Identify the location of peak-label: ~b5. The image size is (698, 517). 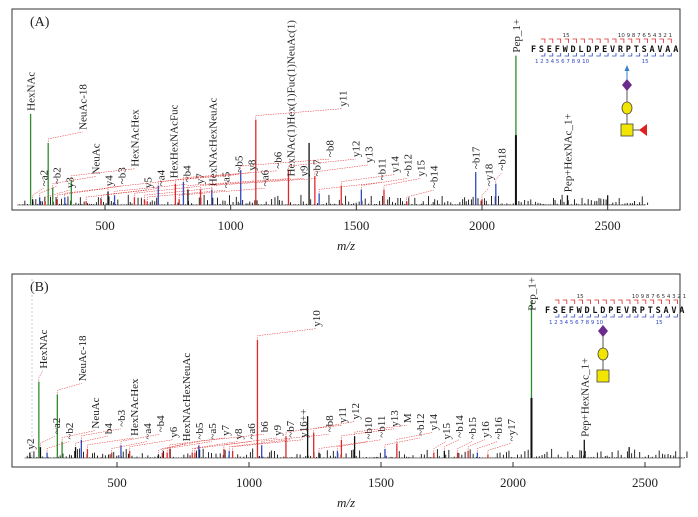
(200, 430).